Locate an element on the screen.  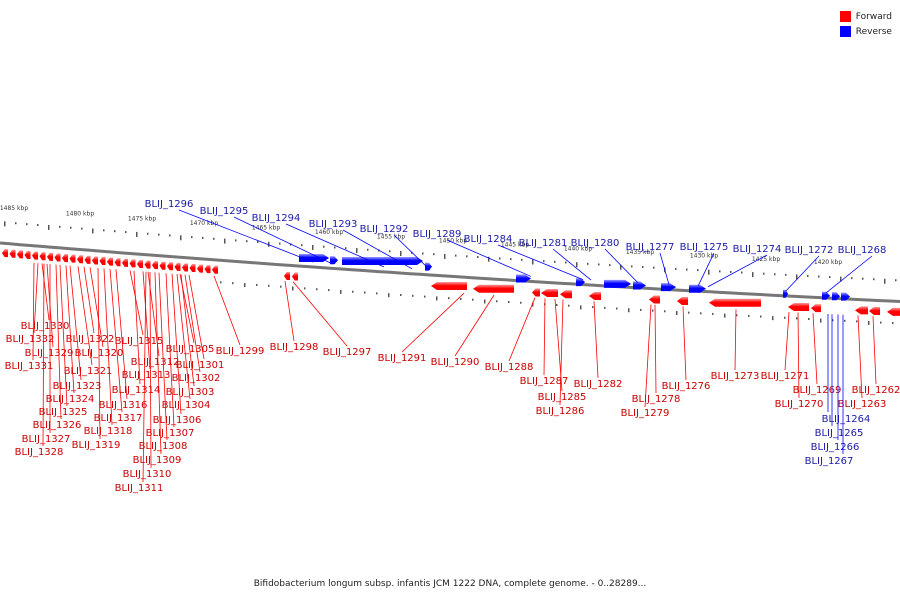
cluster-gene-label: BLIJ_1318 is located at coordinates (108, 431).